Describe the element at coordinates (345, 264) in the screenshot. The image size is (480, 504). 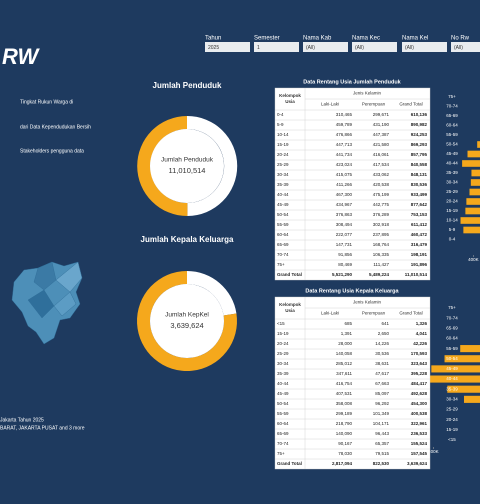
I see `table-cell: 80,469` at that location.